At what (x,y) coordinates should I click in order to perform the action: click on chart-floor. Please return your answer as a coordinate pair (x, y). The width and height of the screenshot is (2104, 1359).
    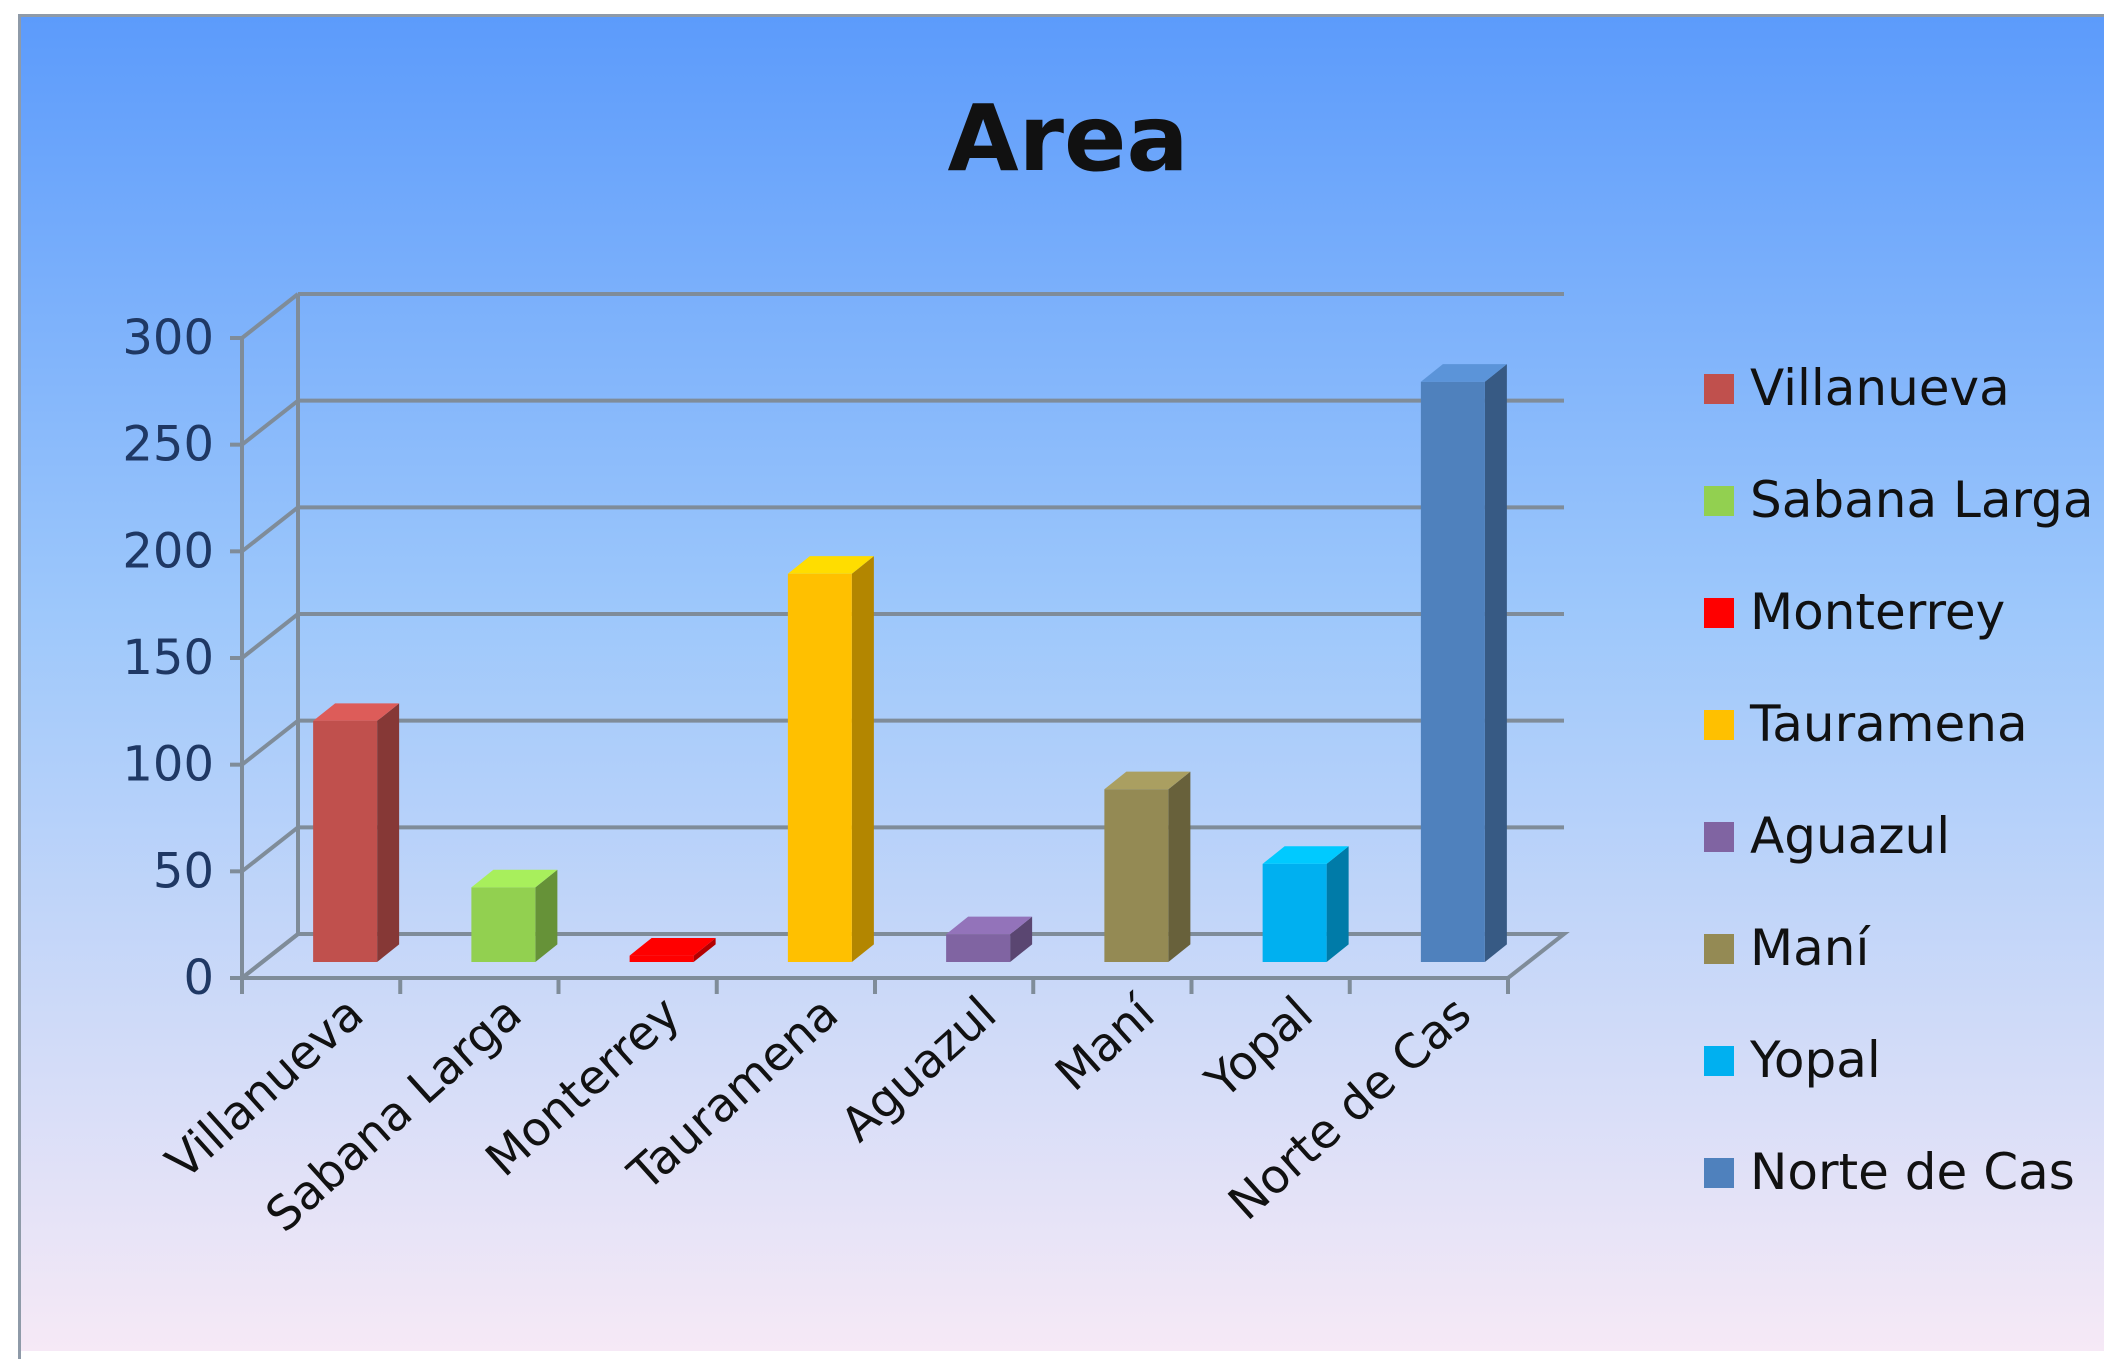
    Looking at the image, I should click on (903, 956).